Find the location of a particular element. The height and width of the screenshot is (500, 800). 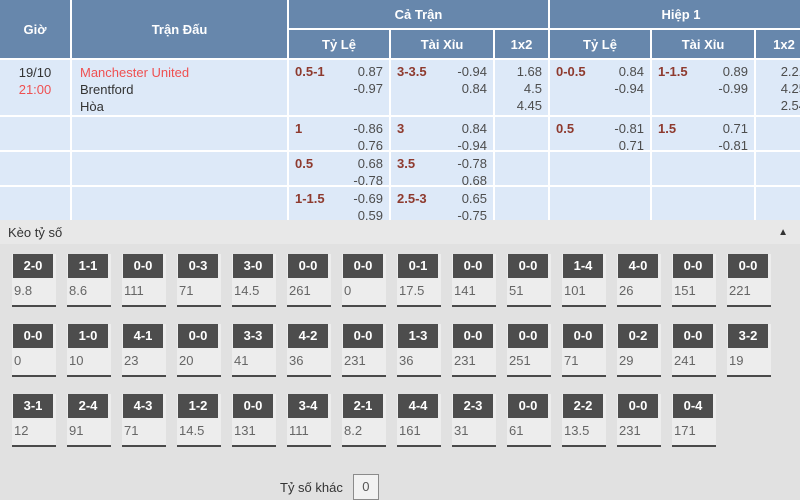

score-odds-cell: 0-0 111 is located at coordinates (144, 280).